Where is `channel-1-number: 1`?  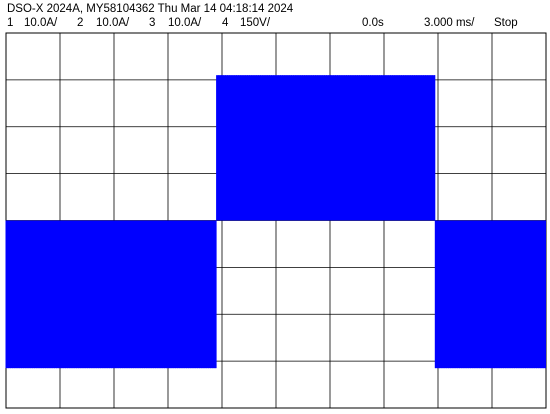 channel-1-number: 1 is located at coordinates (10, 23).